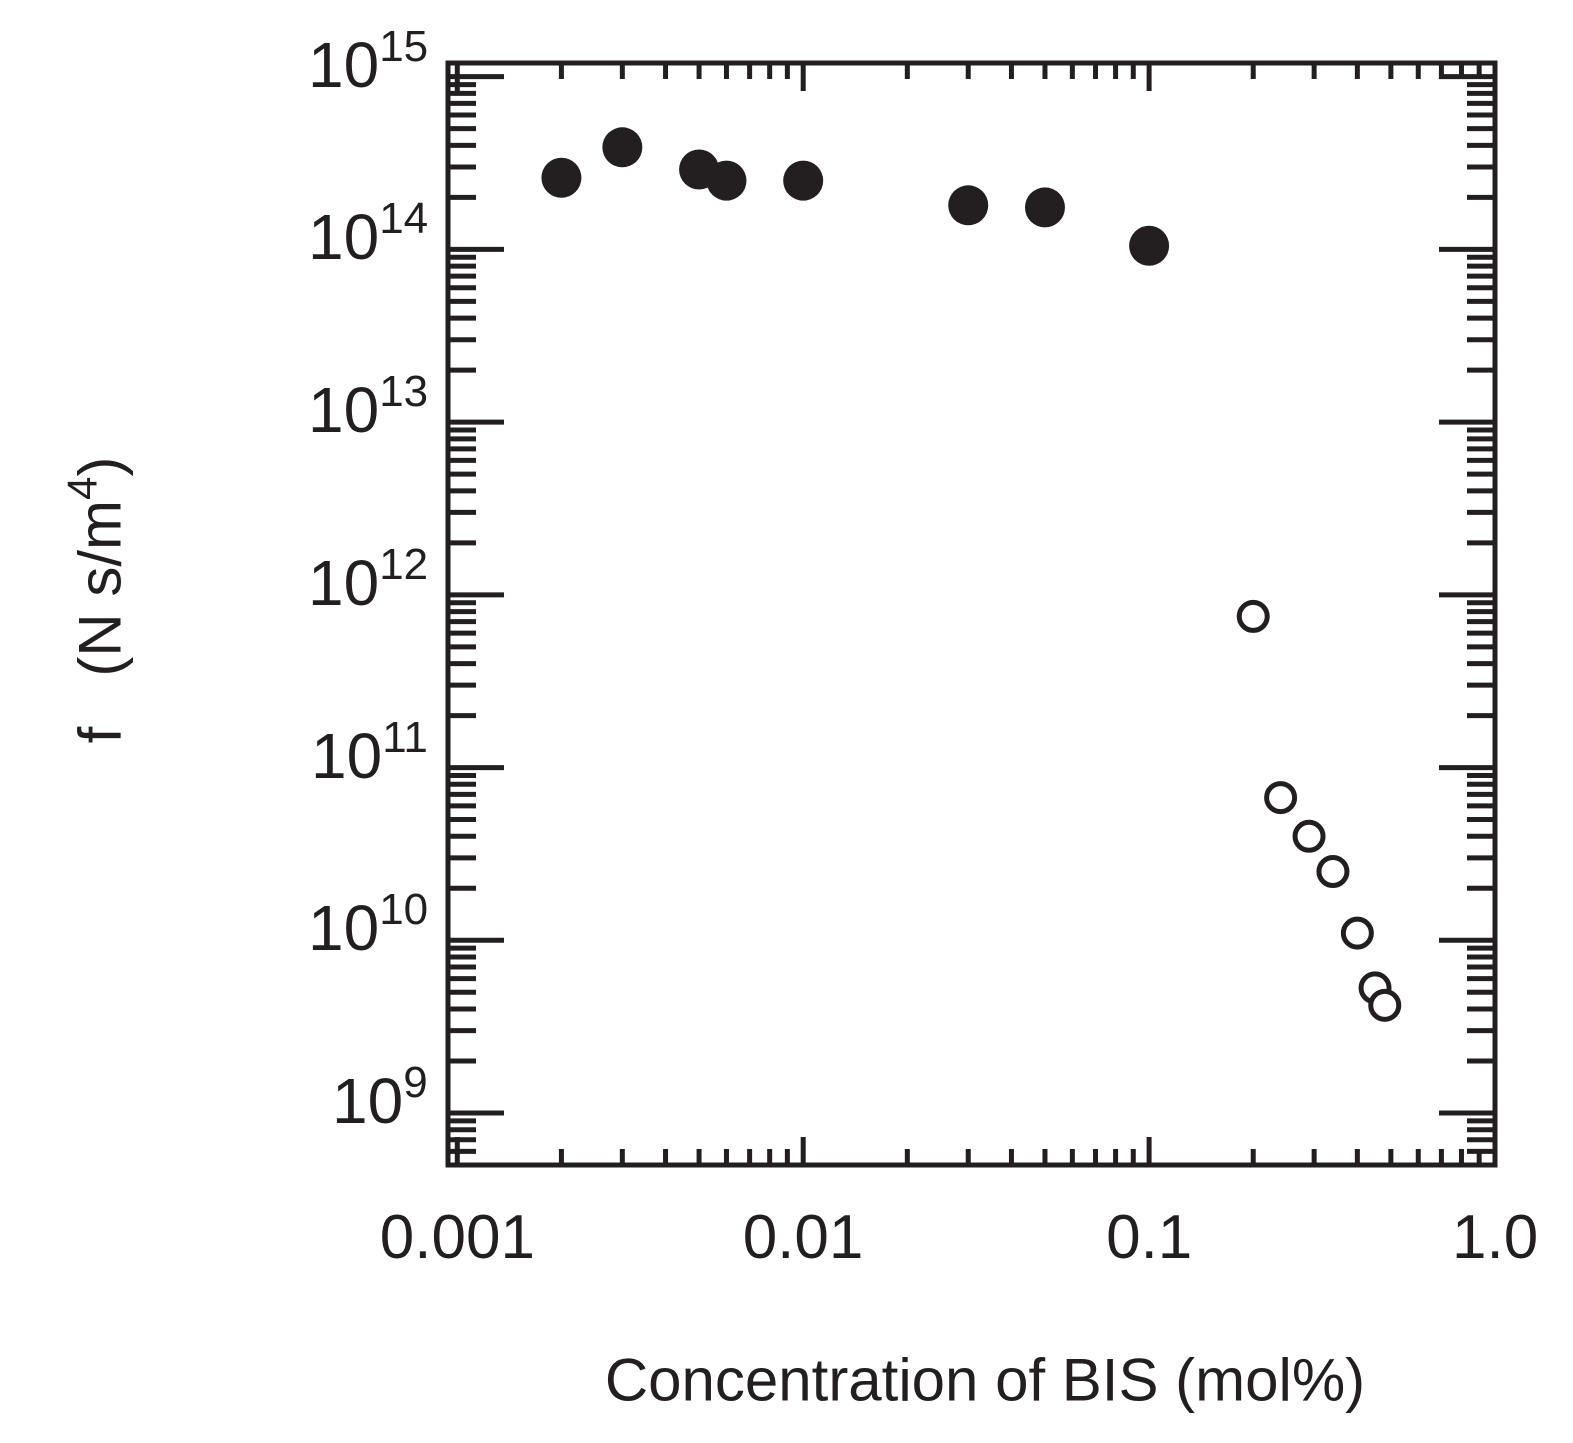 This screenshot has width=1573, height=1443. What do you see at coordinates (985, 1380) in the screenshot?
I see `x-axis-label: Concentration of BIS (mol%)` at bounding box center [985, 1380].